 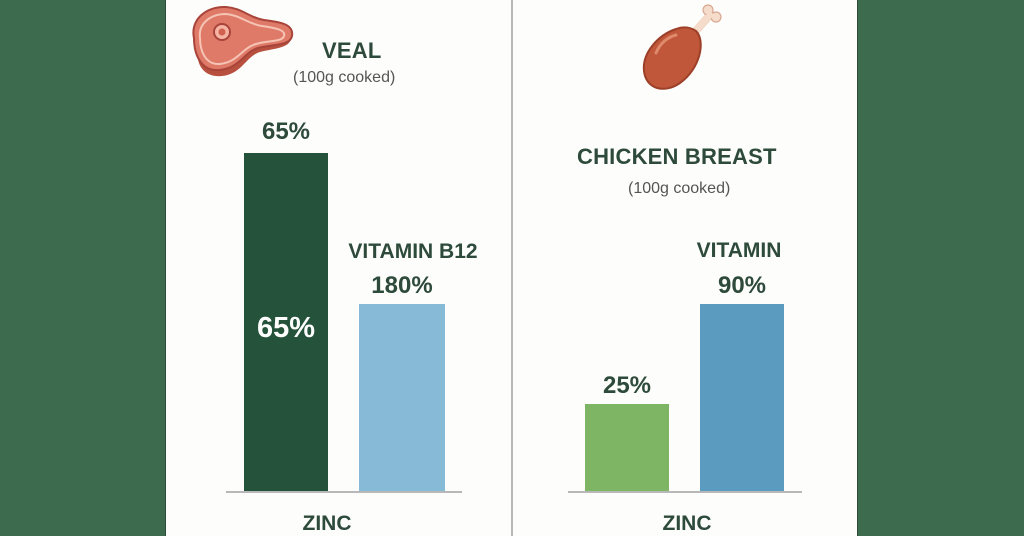 I want to click on chicken-baseline, so click(x=685, y=492).